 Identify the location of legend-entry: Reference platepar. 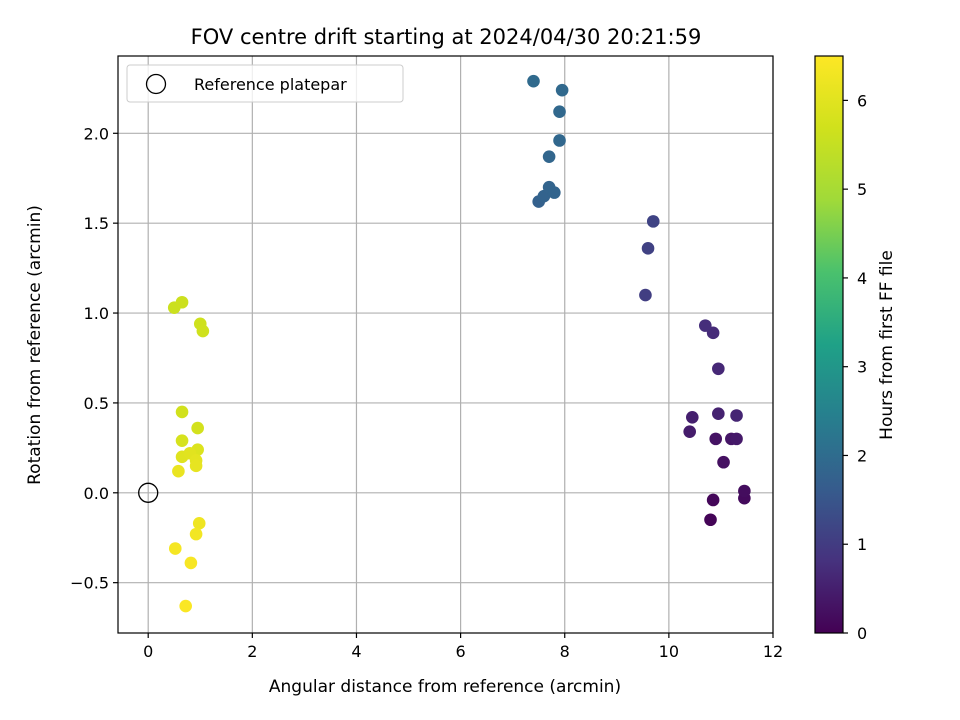
(270, 84).